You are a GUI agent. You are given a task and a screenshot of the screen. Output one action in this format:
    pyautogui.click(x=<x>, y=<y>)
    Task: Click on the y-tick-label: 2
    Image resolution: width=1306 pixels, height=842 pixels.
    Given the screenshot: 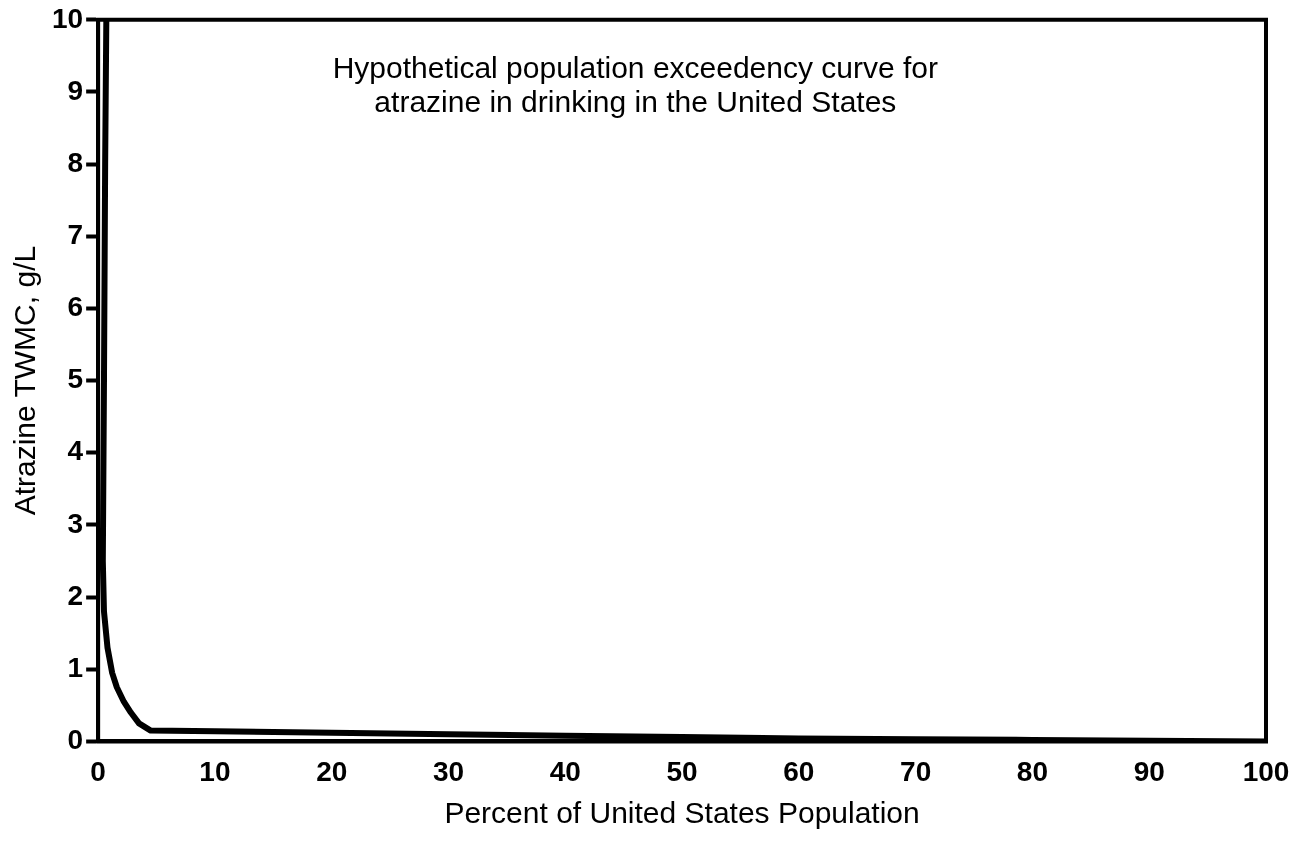 What is the action you would take?
    pyautogui.click(x=75, y=595)
    